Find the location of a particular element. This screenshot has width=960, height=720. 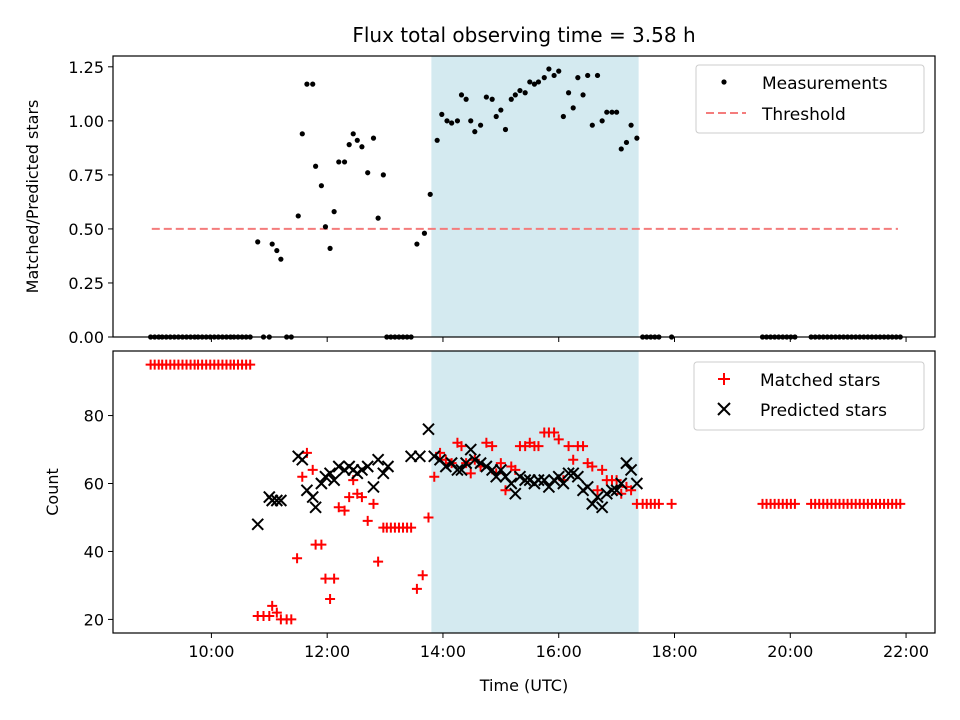

legend-measurements-marker is located at coordinates (724, 82).